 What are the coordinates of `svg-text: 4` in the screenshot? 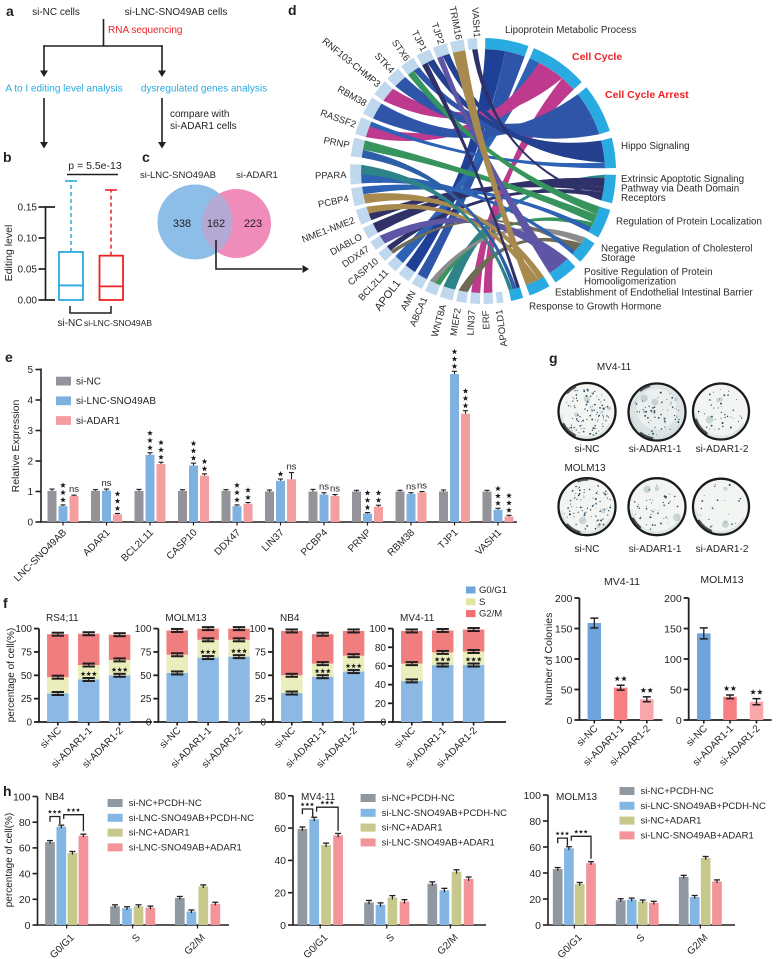 It's located at (30, 401).